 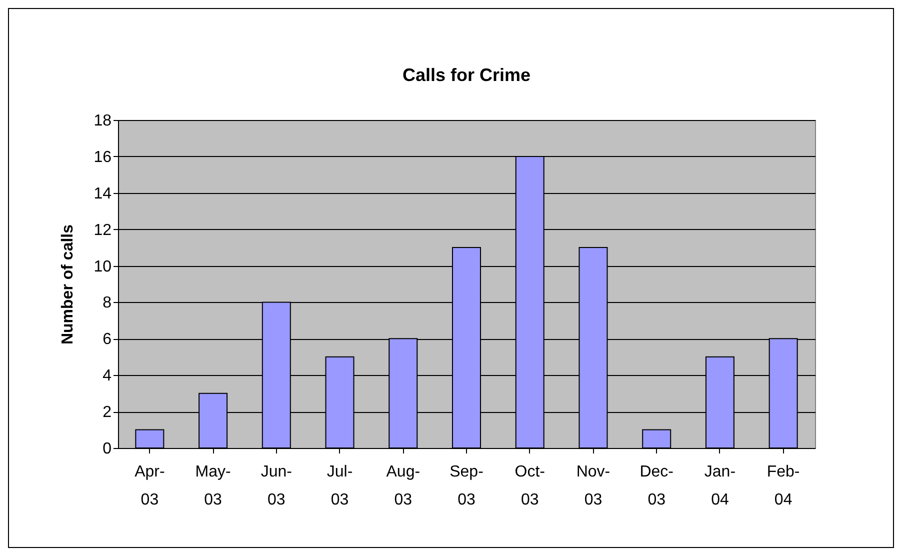 I want to click on chart-title: Calls for Crime, so click(x=466, y=75).